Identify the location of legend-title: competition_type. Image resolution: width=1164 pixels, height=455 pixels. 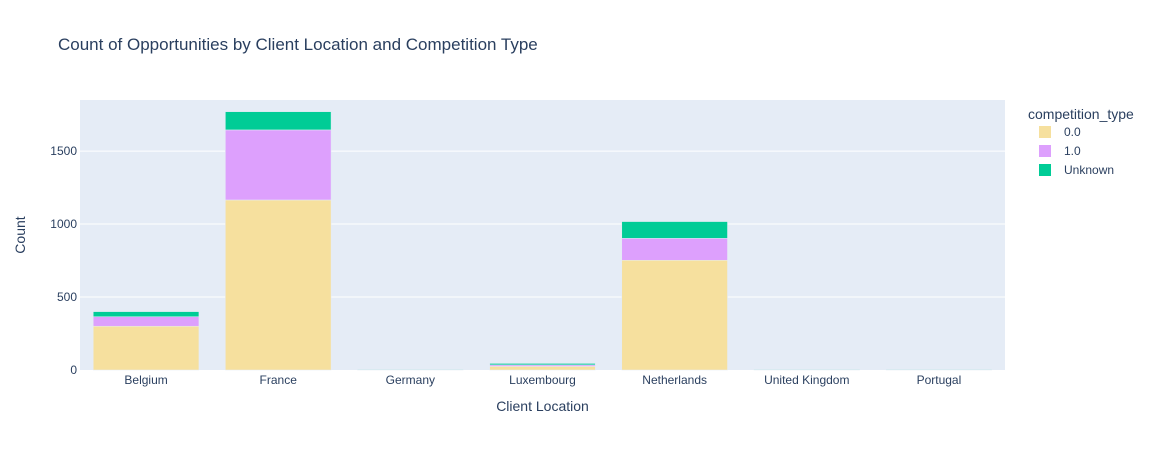
(1081, 114).